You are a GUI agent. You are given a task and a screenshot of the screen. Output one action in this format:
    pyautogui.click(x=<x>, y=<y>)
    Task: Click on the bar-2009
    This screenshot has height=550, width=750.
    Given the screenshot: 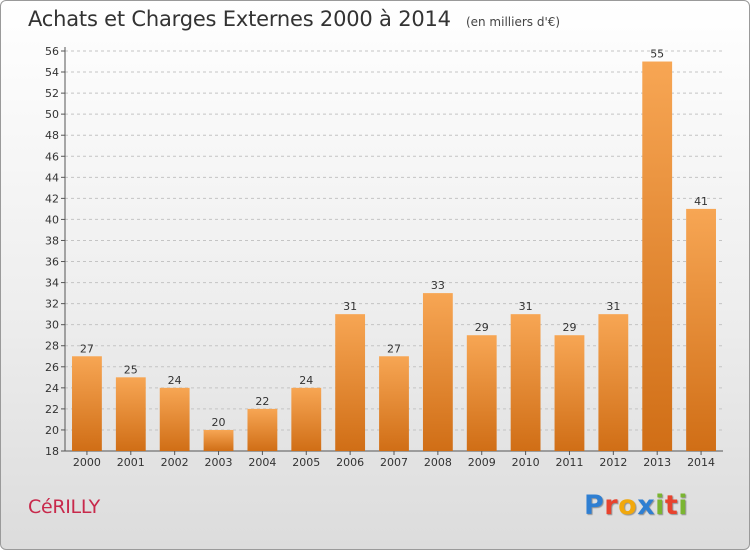 What is the action you would take?
    pyautogui.click(x=481, y=393)
    